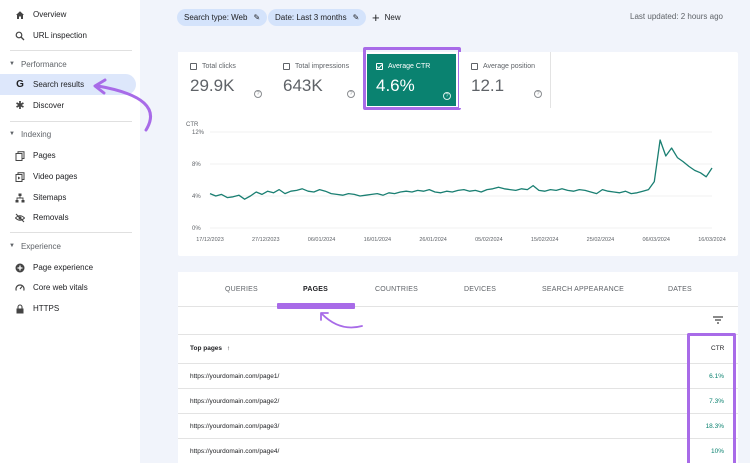  I want to click on sidebar-item-label: Video pages, so click(55, 176).